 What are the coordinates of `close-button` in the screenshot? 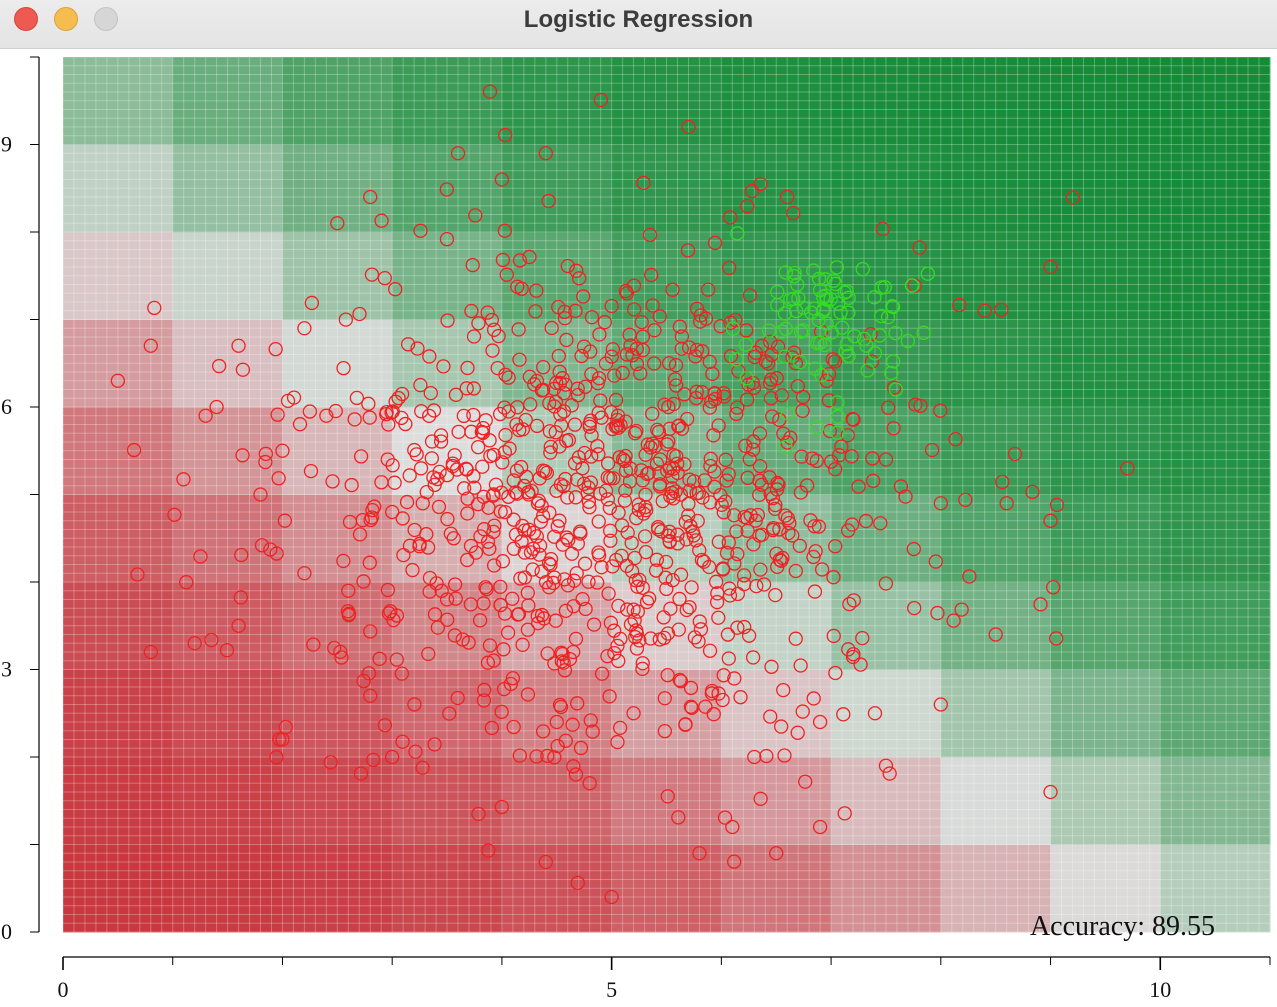 It's located at (26, 19).